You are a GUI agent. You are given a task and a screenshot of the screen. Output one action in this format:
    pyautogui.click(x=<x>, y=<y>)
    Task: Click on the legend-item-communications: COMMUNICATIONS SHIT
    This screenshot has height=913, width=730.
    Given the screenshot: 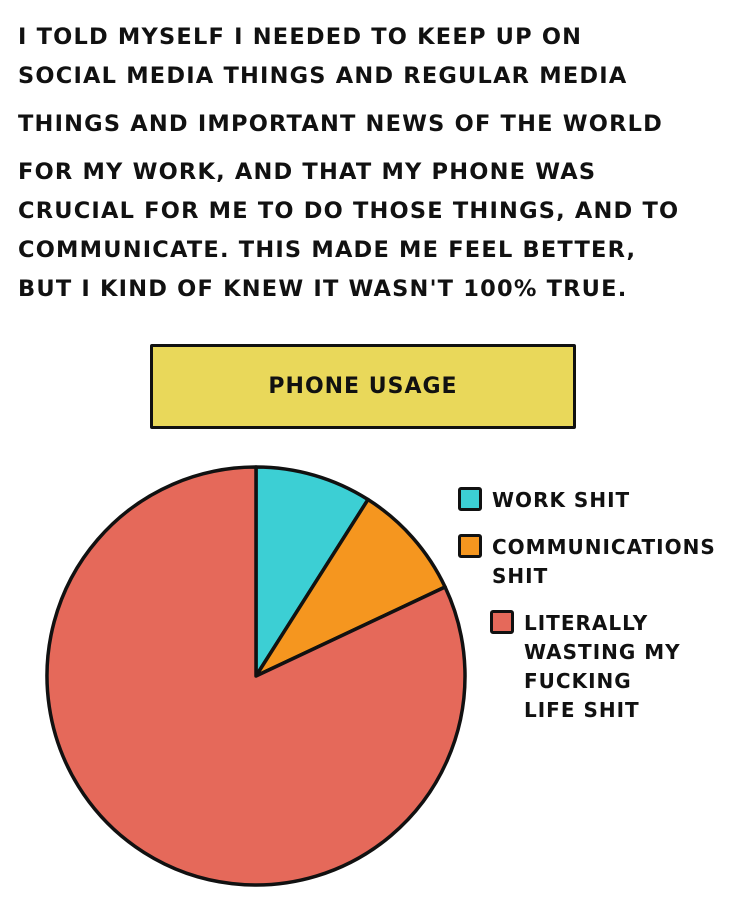 What is the action you would take?
    pyautogui.click(x=590, y=562)
    